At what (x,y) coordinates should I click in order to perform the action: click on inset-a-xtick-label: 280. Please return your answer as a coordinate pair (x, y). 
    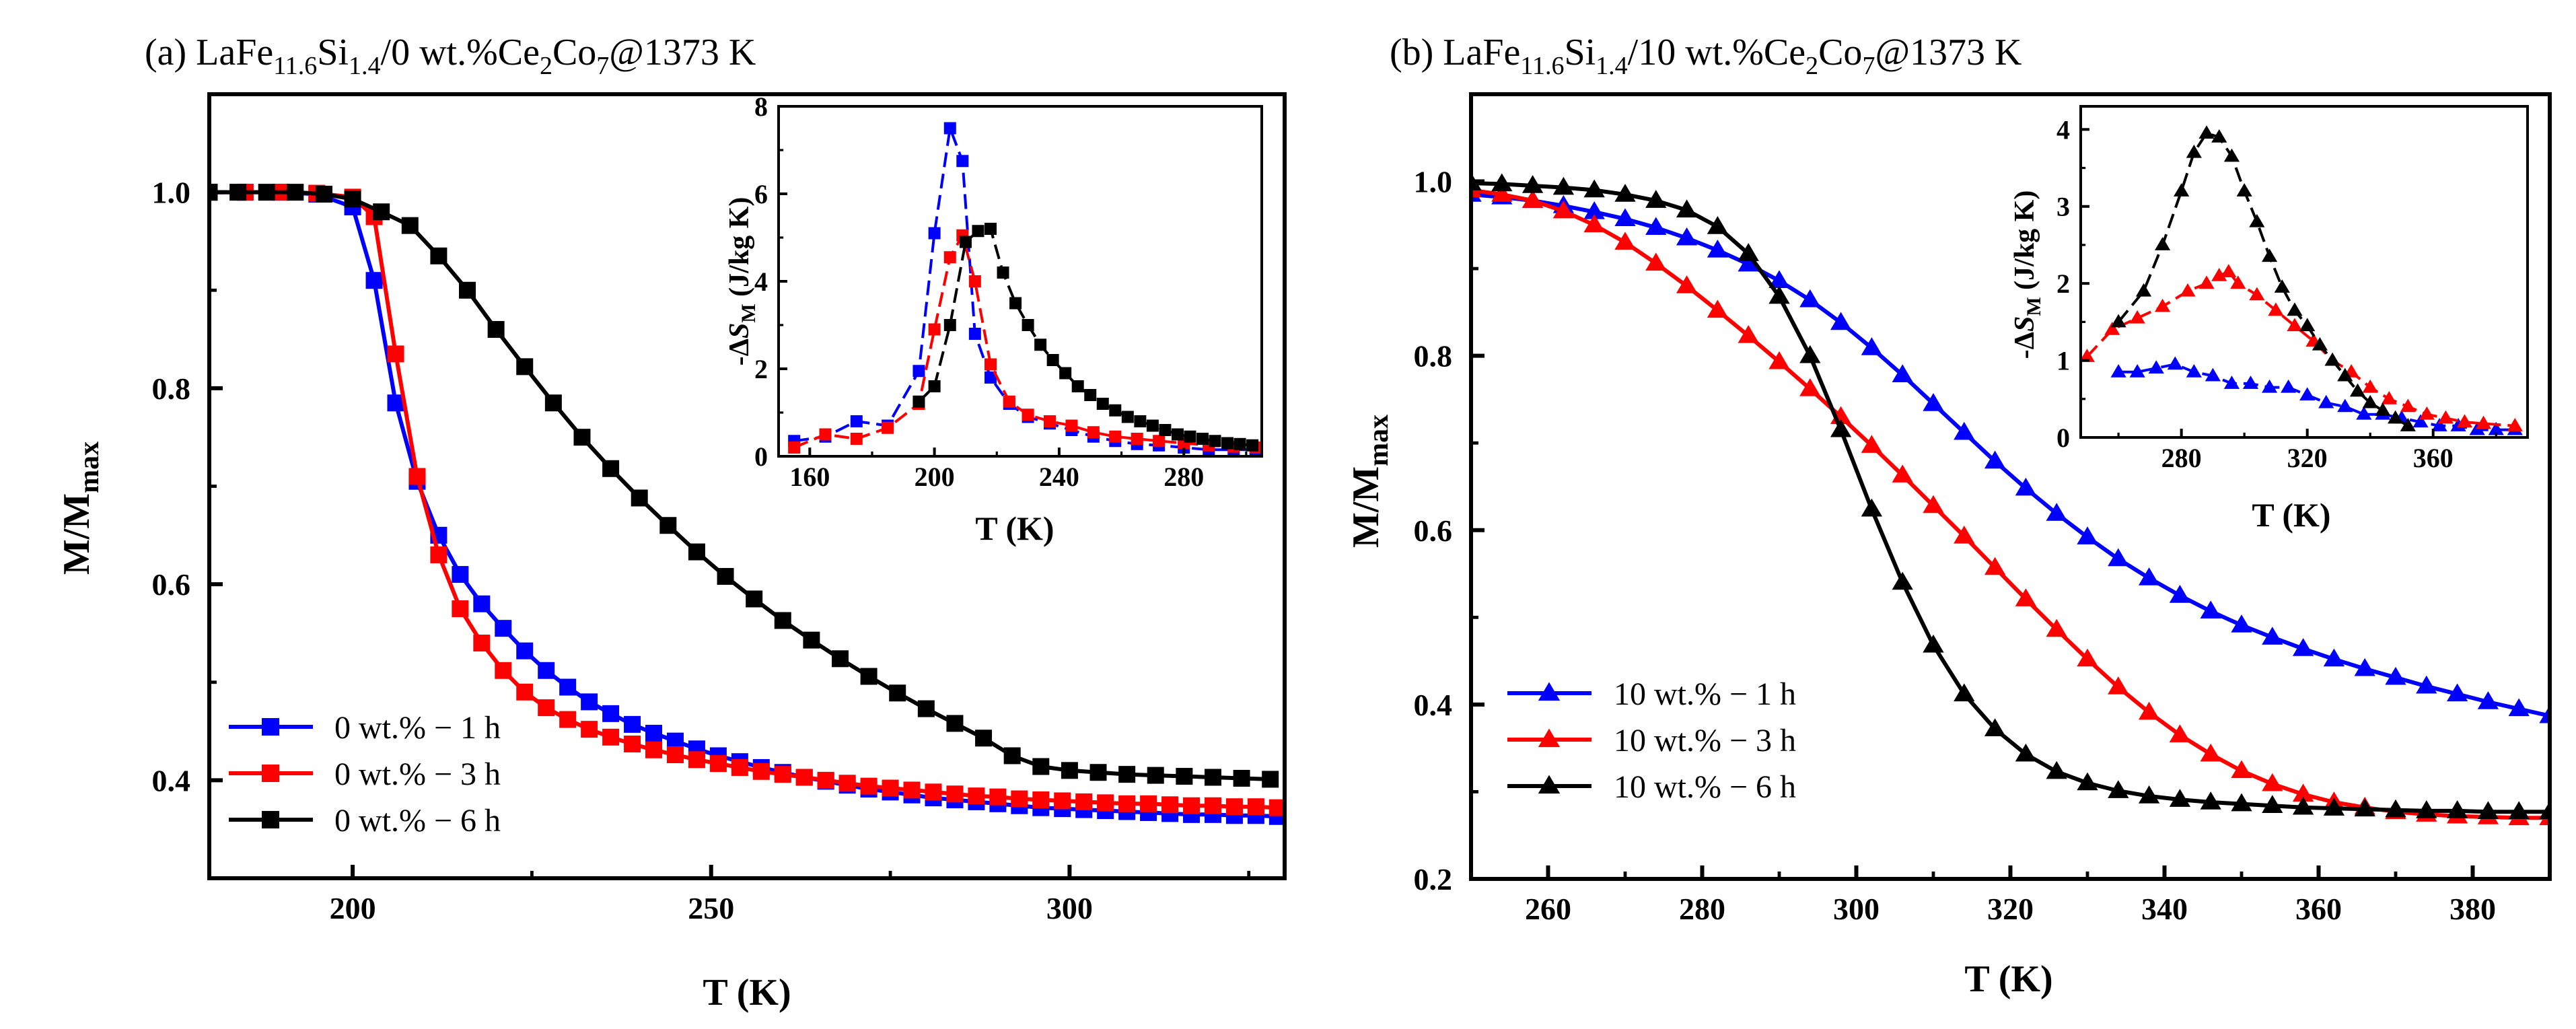
    Looking at the image, I should click on (1184, 477).